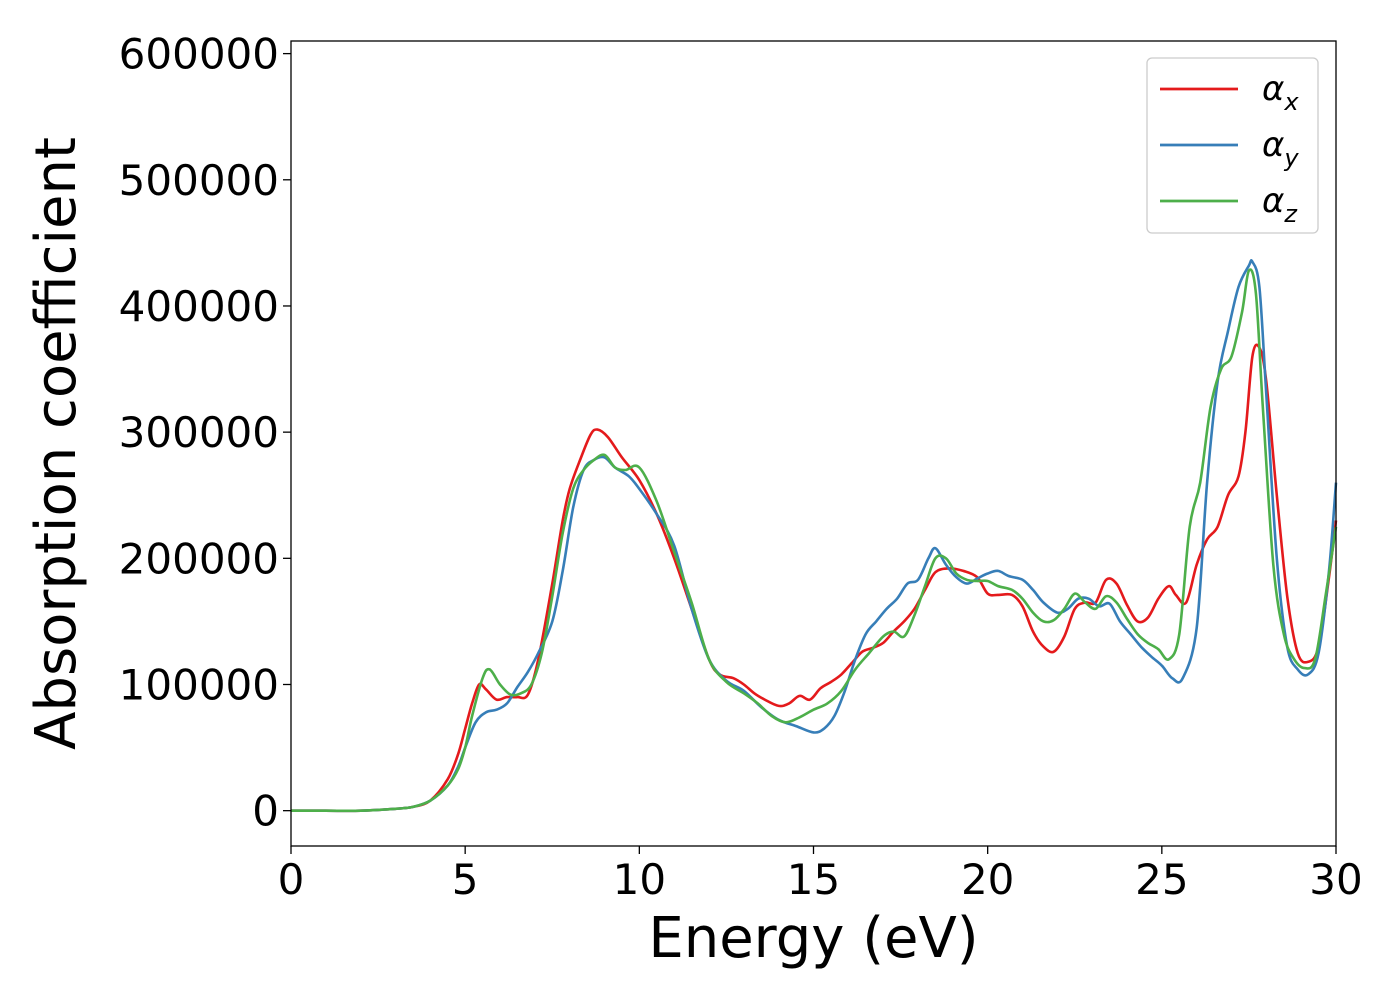  Describe the element at coordinates (1335, 879) in the screenshot. I see `x-tick-label: 30` at that location.